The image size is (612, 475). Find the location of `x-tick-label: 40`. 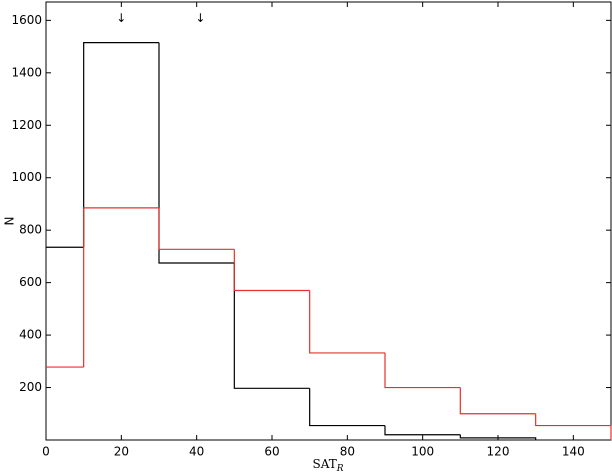

x-tick-label: 40 is located at coordinates (196, 452).